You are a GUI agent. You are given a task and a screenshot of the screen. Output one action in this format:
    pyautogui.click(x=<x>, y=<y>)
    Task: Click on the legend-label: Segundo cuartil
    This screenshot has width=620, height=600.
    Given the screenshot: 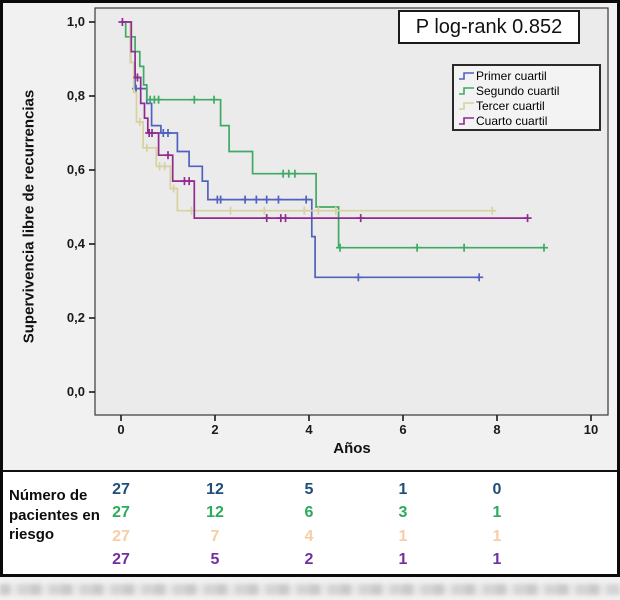 What is the action you would take?
    pyautogui.click(x=518, y=90)
    